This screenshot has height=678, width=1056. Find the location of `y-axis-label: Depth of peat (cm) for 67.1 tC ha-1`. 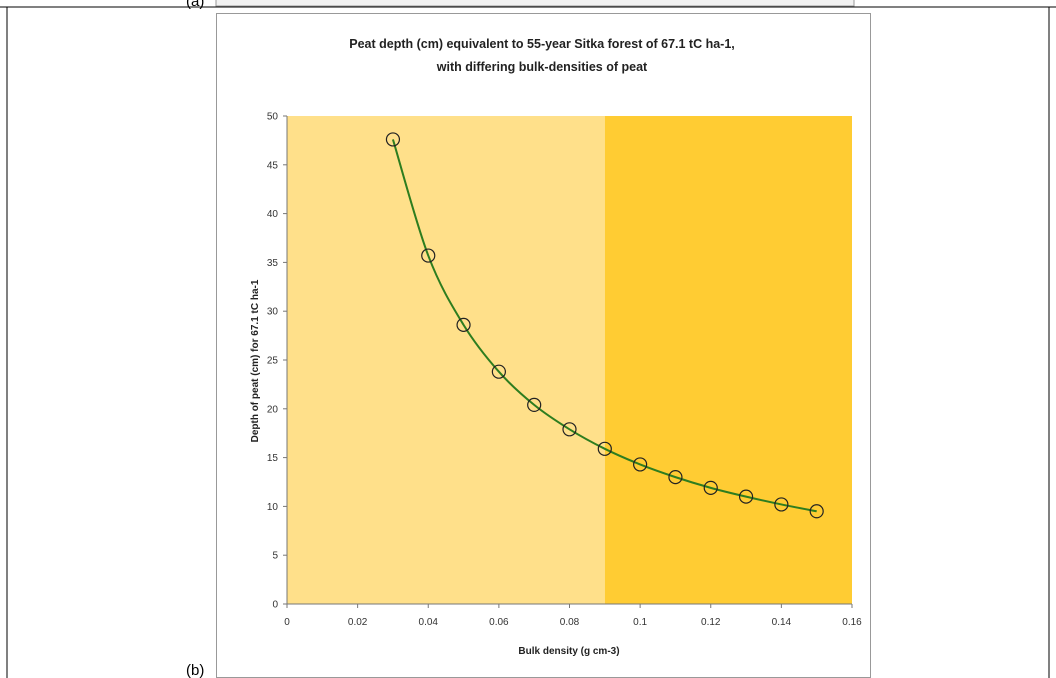

y-axis-label: Depth of peat (cm) for 67.1 tC ha-1 is located at coordinates (255, 360).